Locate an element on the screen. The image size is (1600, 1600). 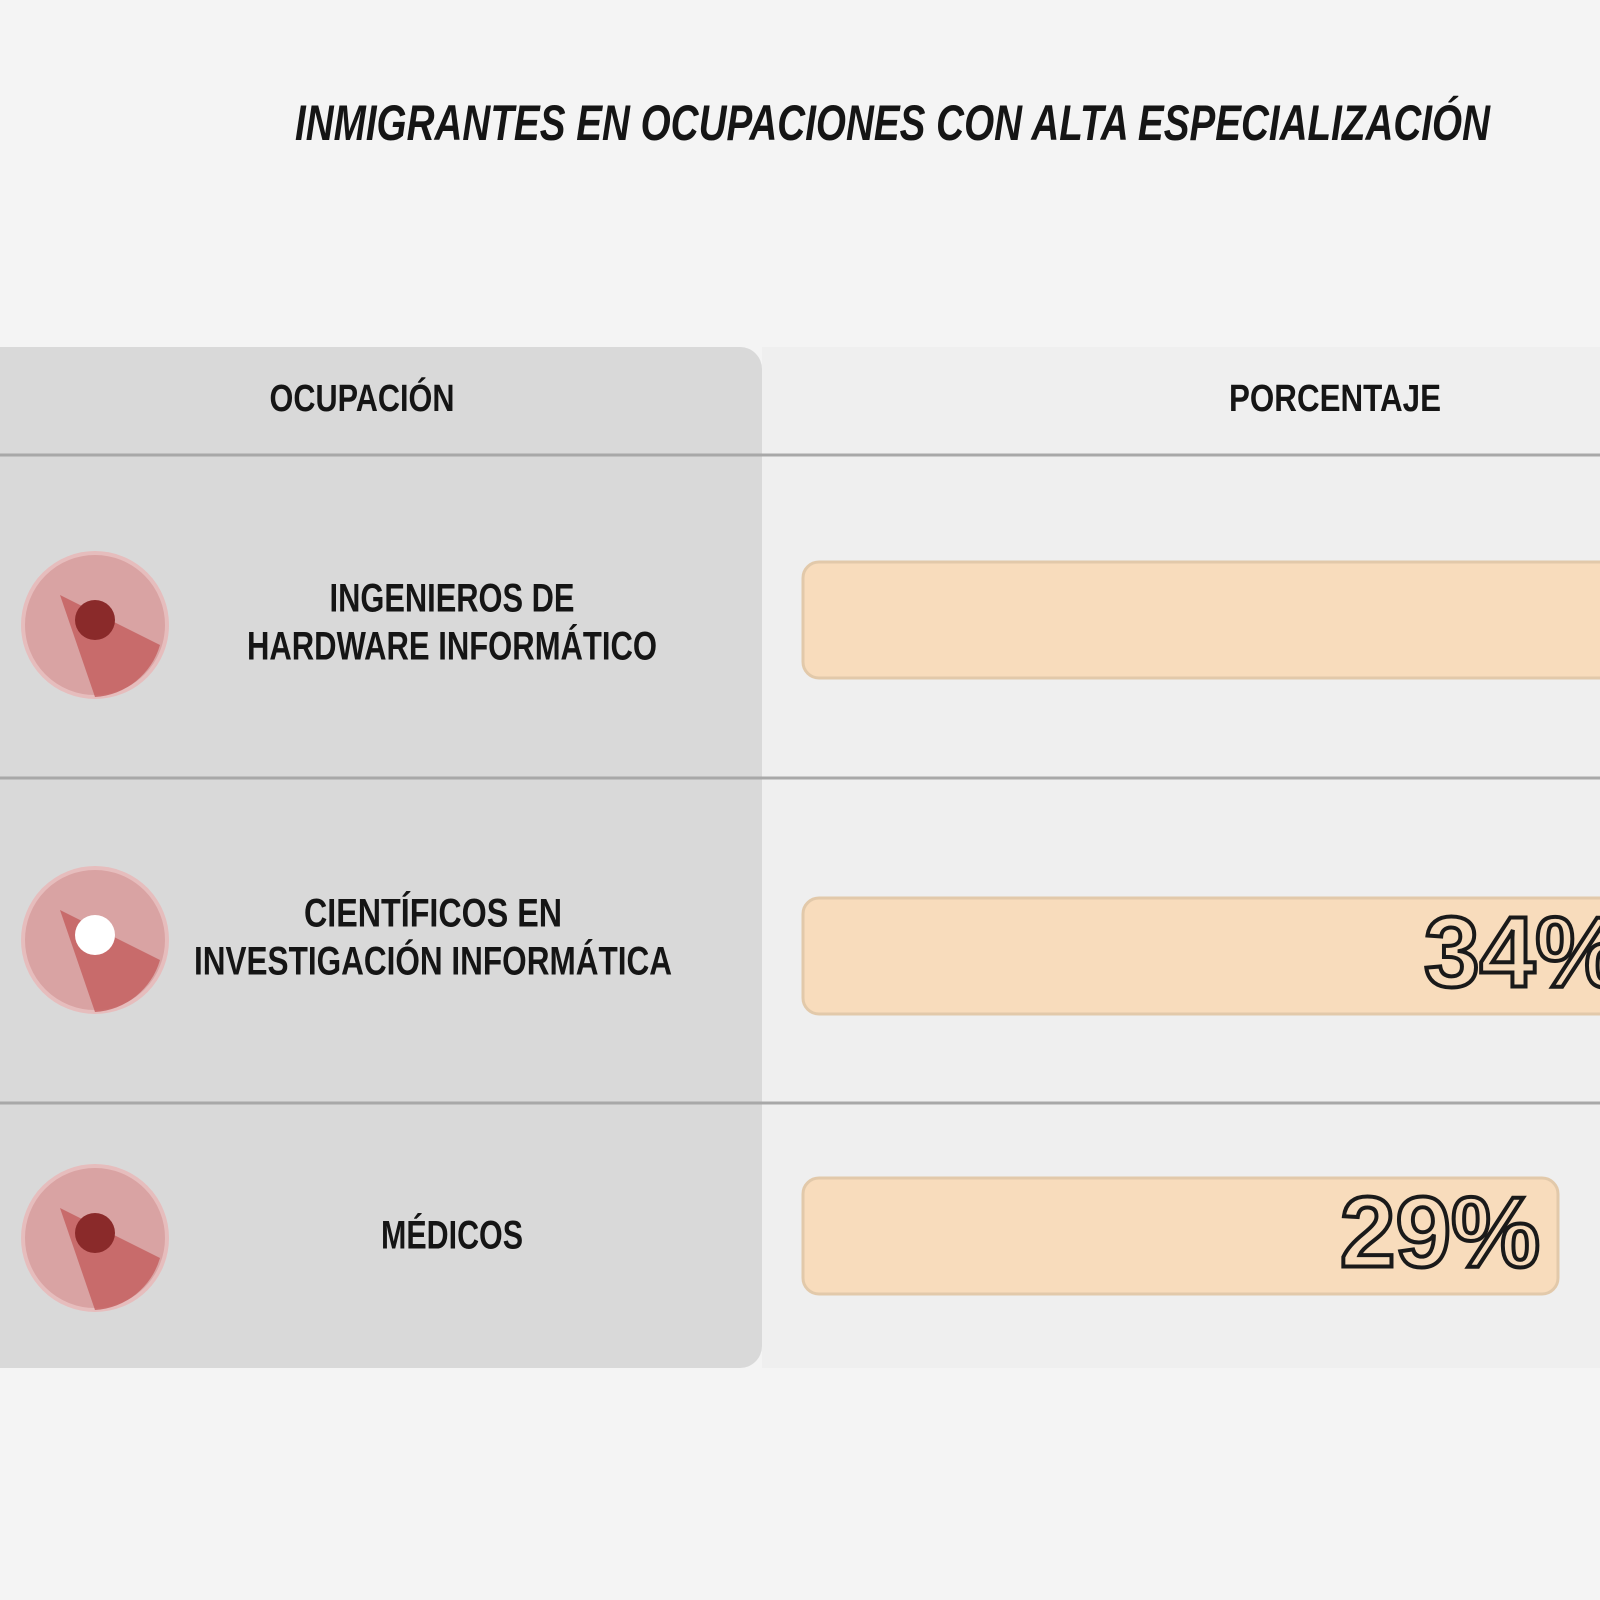
occupation-label: MÉDICOS is located at coordinates (452, 1235).